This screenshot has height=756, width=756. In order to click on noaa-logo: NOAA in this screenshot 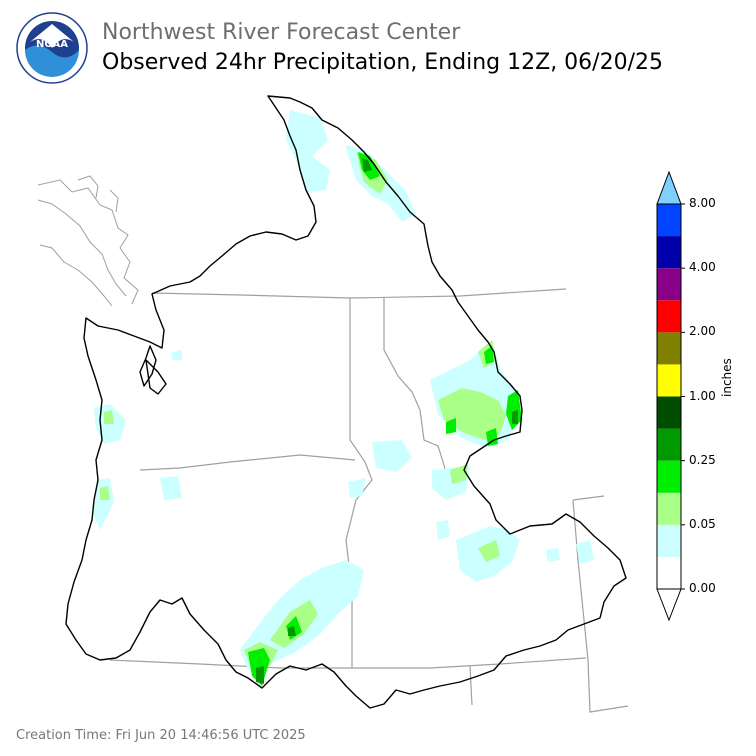, I will do `click(52, 48)`.